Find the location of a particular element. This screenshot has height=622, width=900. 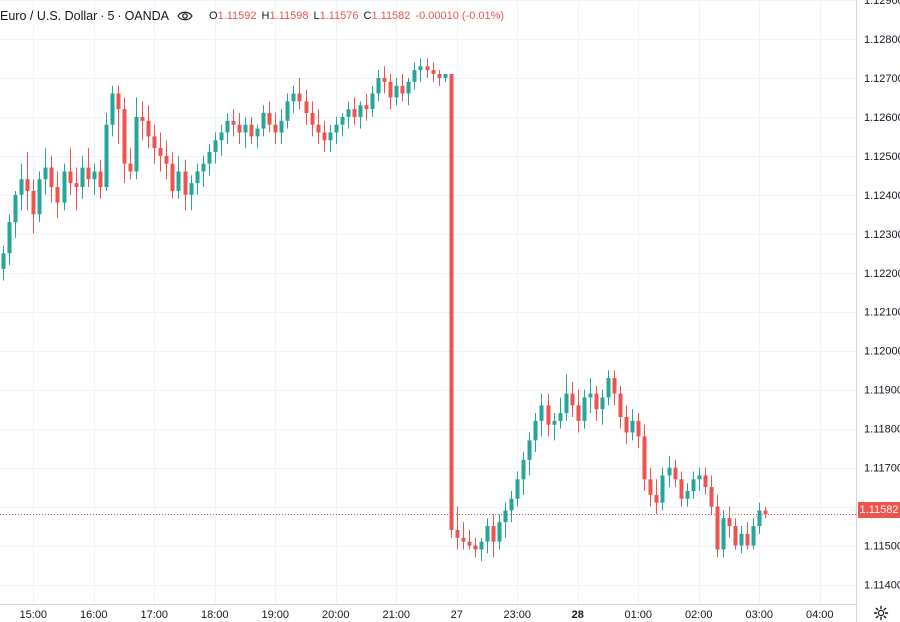

x-tick-label: 16:00 is located at coordinates (94, 615).